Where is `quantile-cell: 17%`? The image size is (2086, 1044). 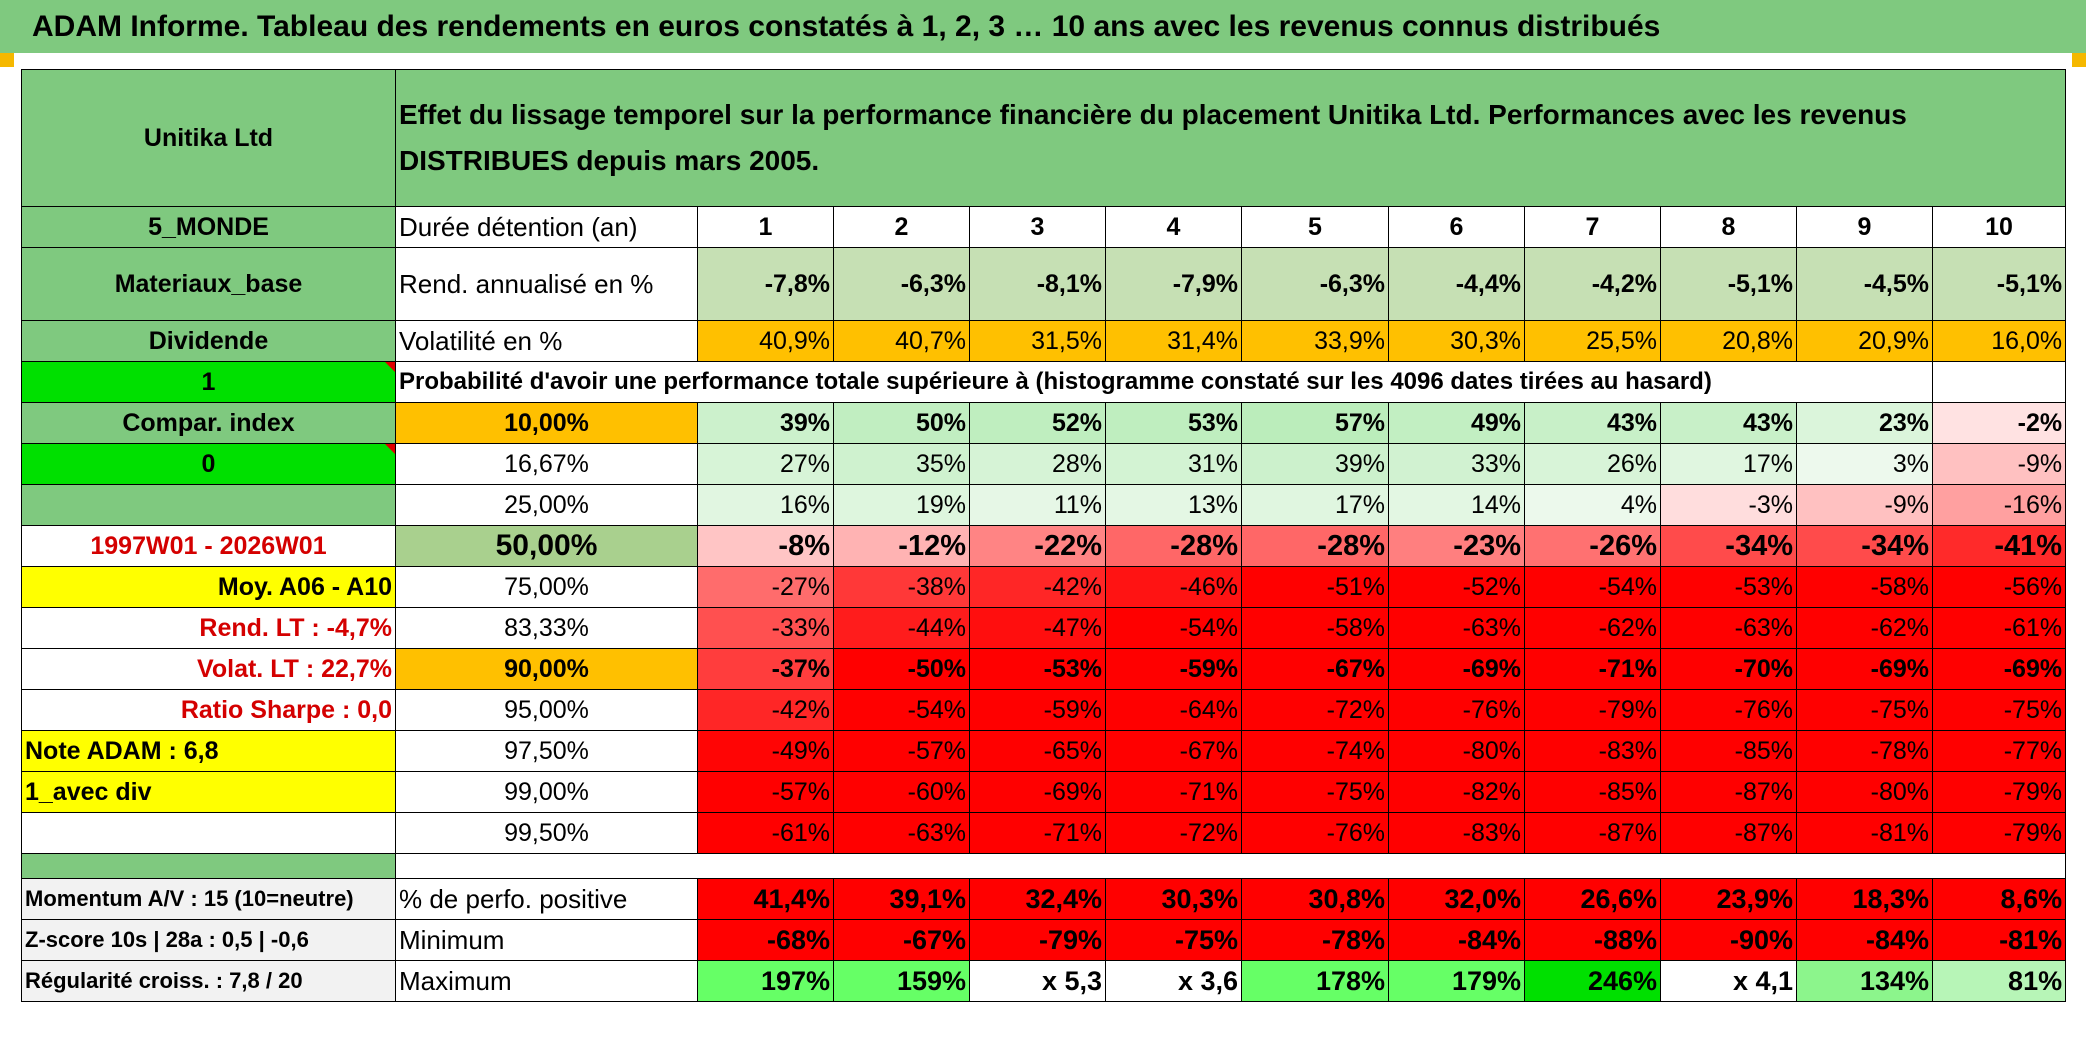 quantile-cell: 17% is located at coordinates (1728, 464).